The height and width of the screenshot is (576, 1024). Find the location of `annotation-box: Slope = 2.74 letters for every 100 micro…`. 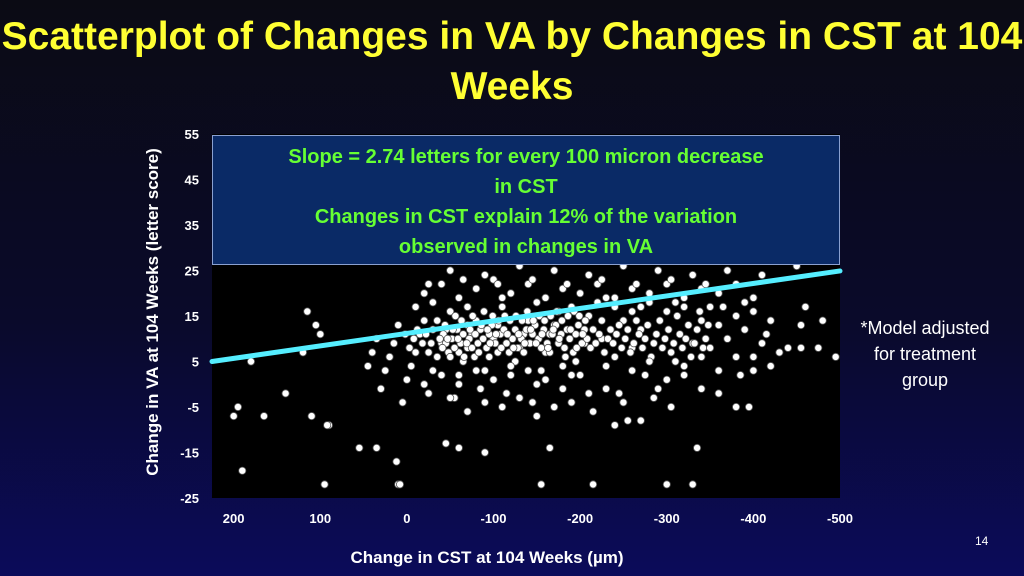

annotation-box: Slope = 2.74 letters for every 100 micro… is located at coordinates (526, 200).